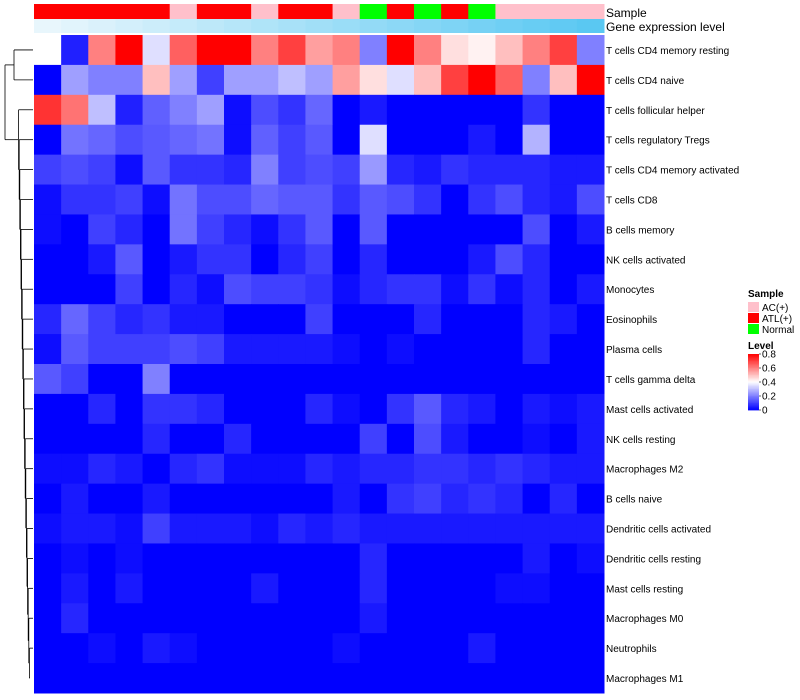 The width and height of the screenshot is (800, 700). What do you see at coordinates (626, 13) in the screenshot?
I see `sample-annotation-label: Sample` at bounding box center [626, 13].